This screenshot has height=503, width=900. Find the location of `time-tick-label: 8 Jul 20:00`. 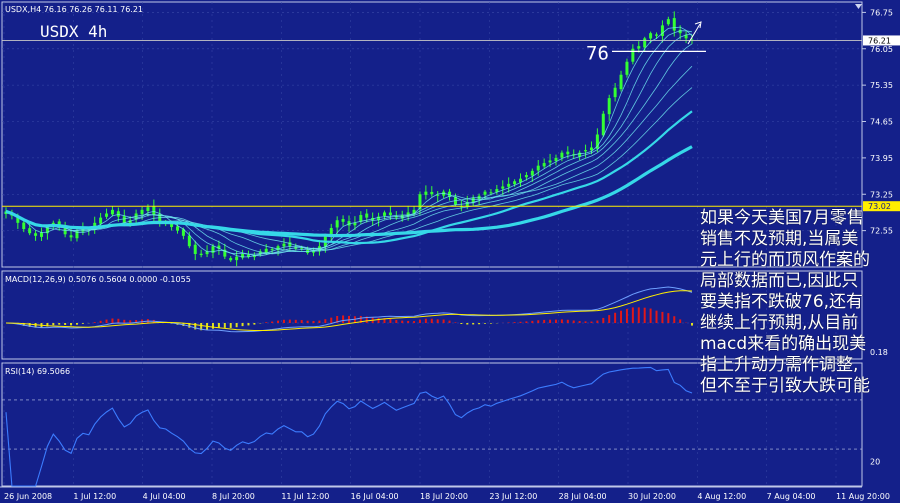

time-tick-label: 8 Jul 20:00 is located at coordinates (233, 496).